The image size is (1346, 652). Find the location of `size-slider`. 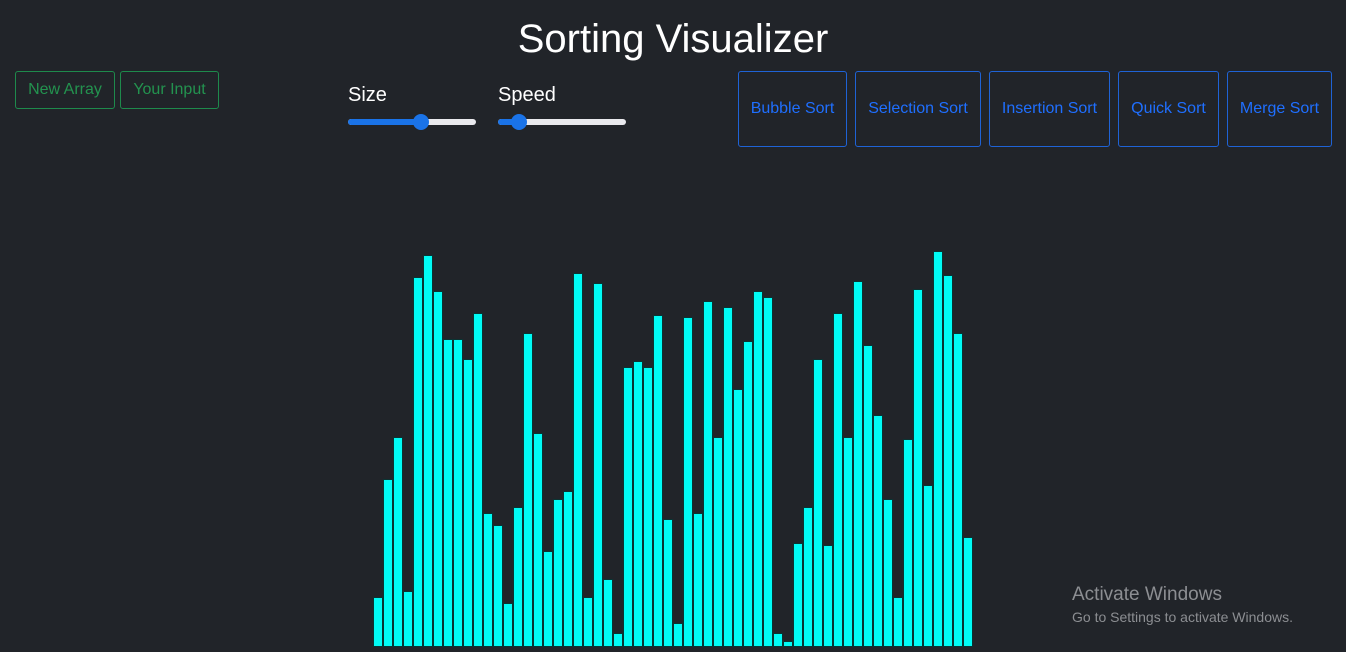

size-slider is located at coordinates (412, 122).